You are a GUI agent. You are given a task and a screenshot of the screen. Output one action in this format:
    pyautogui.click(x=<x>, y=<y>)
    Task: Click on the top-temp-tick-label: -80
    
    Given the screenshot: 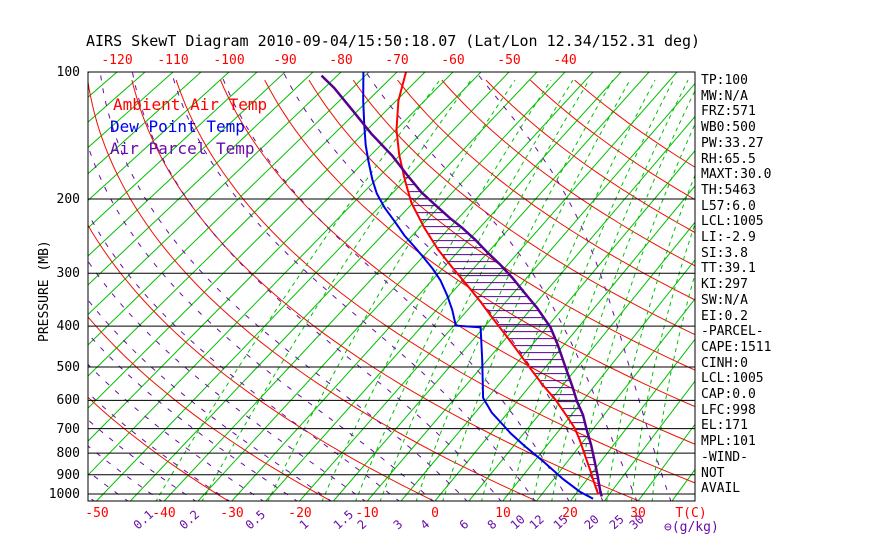 What is the action you would take?
    pyautogui.click(x=340, y=60)
    